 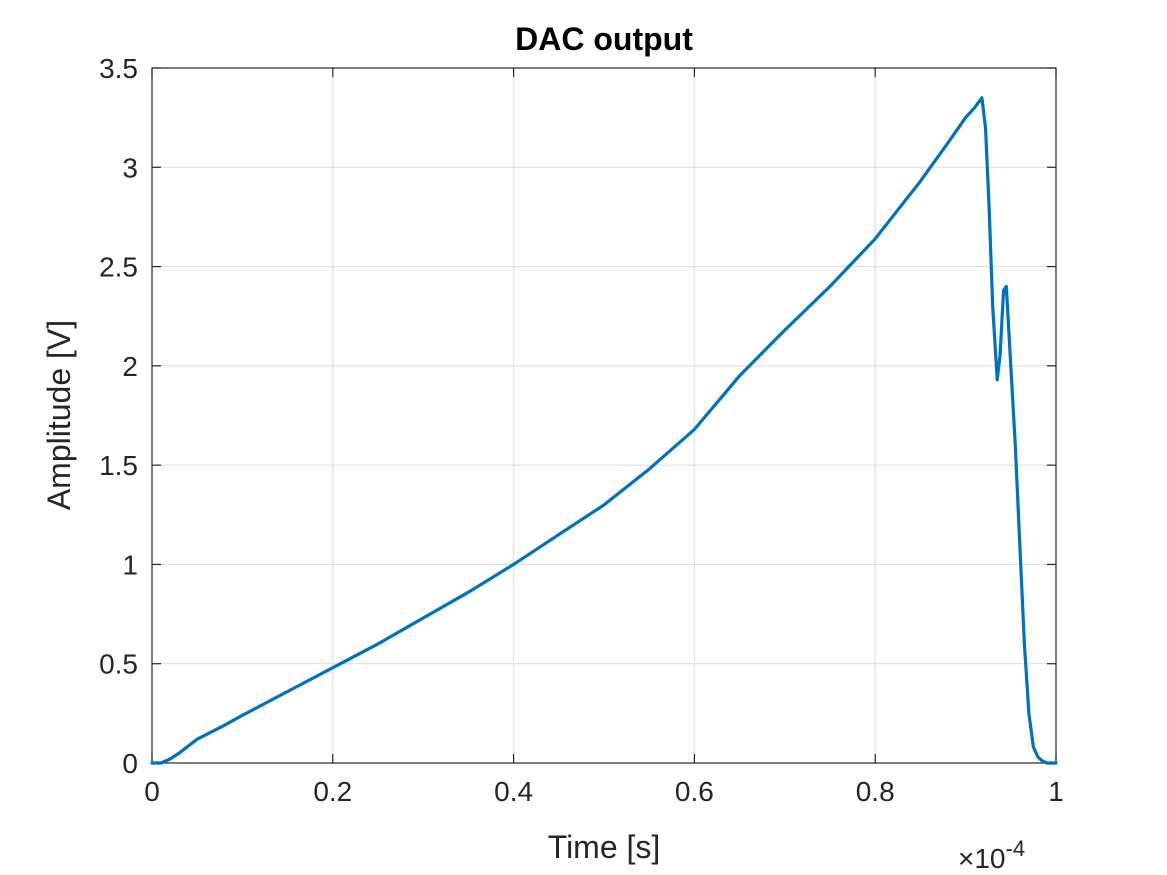 What do you see at coordinates (130, 763) in the screenshot?
I see `y-tick-label: 0` at bounding box center [130, 763].